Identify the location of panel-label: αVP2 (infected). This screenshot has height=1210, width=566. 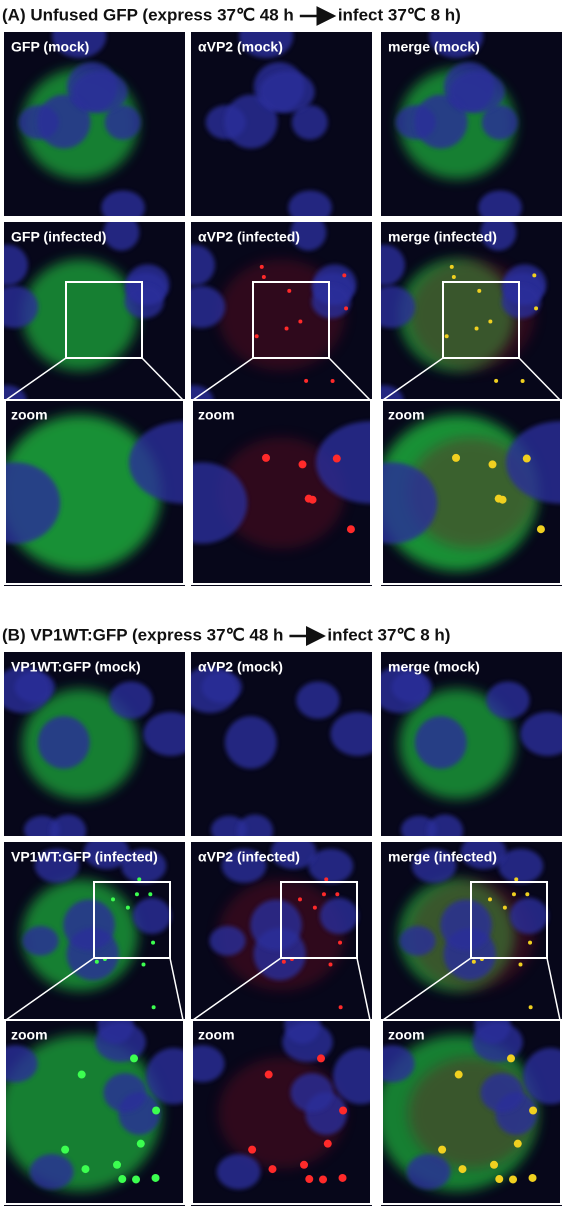
(249, 857).